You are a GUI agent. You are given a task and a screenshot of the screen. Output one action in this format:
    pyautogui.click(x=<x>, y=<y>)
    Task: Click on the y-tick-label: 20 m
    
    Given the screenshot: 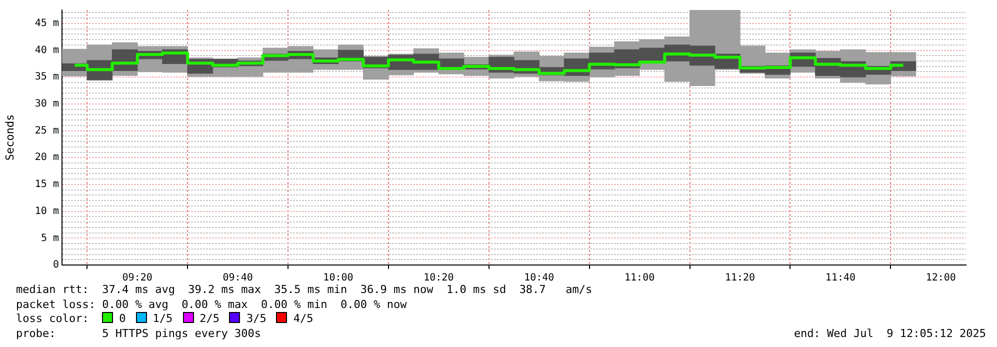 What is the action you would take?
    pyautogui.click(x=46, y=158)
    